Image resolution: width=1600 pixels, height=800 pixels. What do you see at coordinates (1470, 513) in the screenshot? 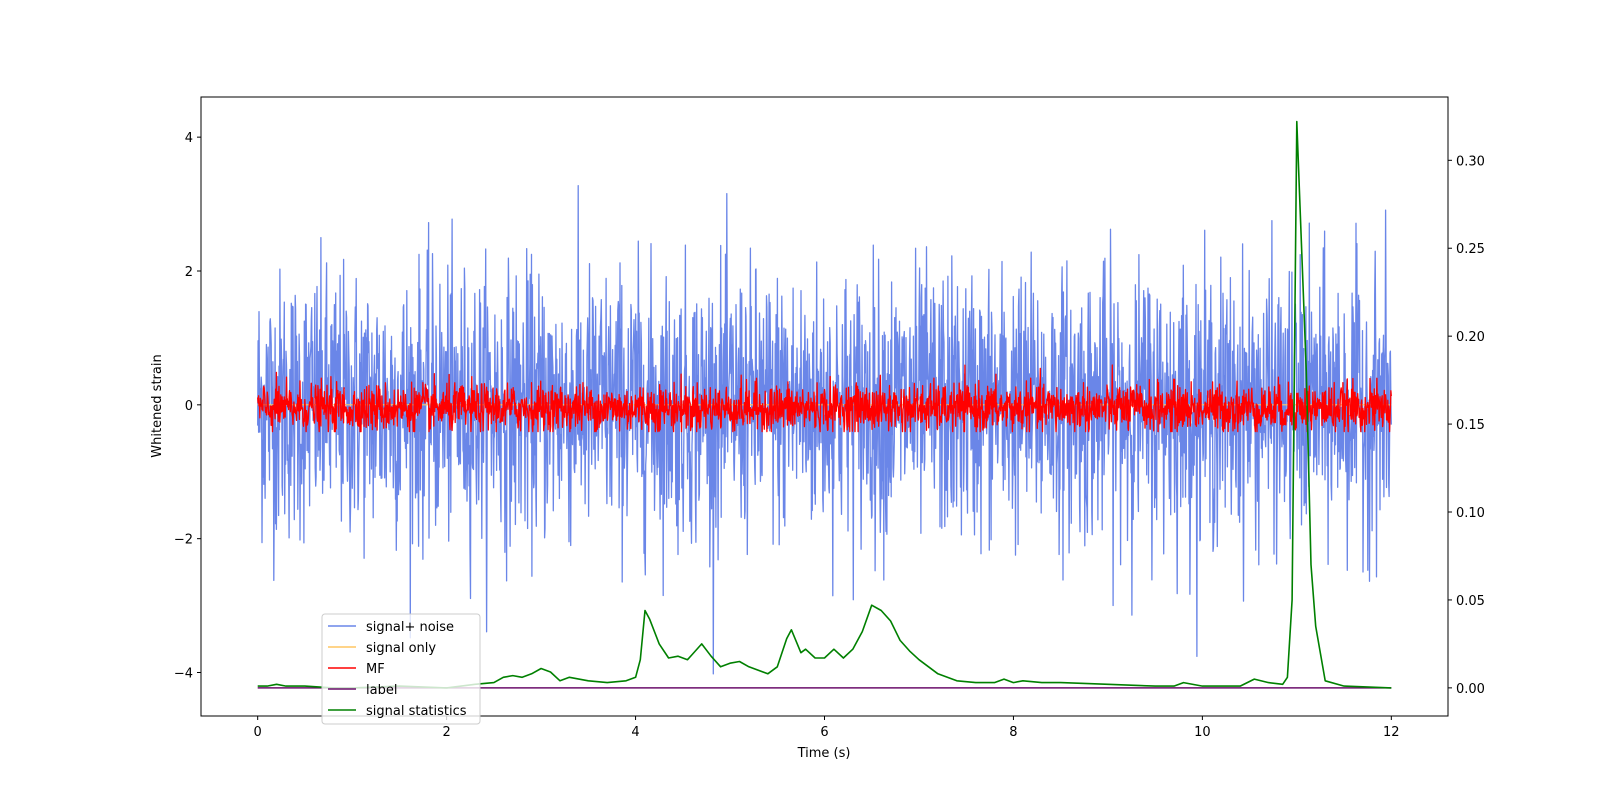
I see `y2-tick-label: 0.10` at bounding box center [1470, 513].